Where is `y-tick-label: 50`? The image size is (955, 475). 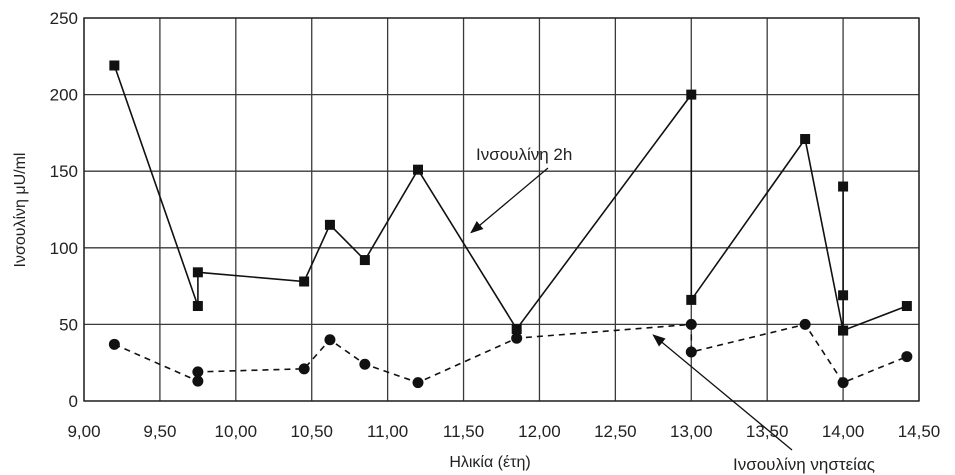 y-tick-label: 50 is located at coordinates (68, 324).